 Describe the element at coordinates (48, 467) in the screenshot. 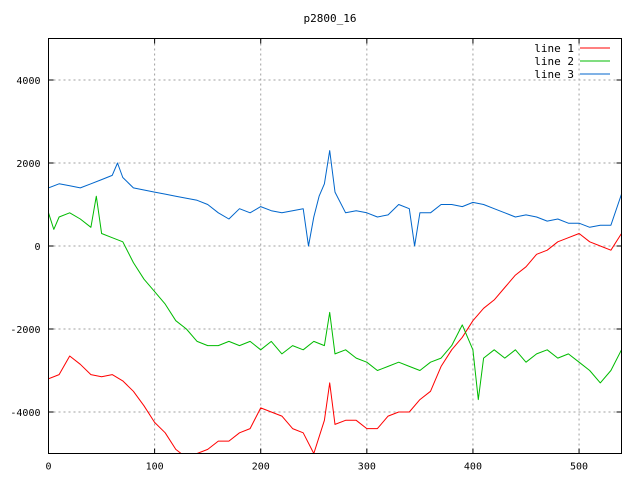

I see `x-tick-label: 0` at that location.